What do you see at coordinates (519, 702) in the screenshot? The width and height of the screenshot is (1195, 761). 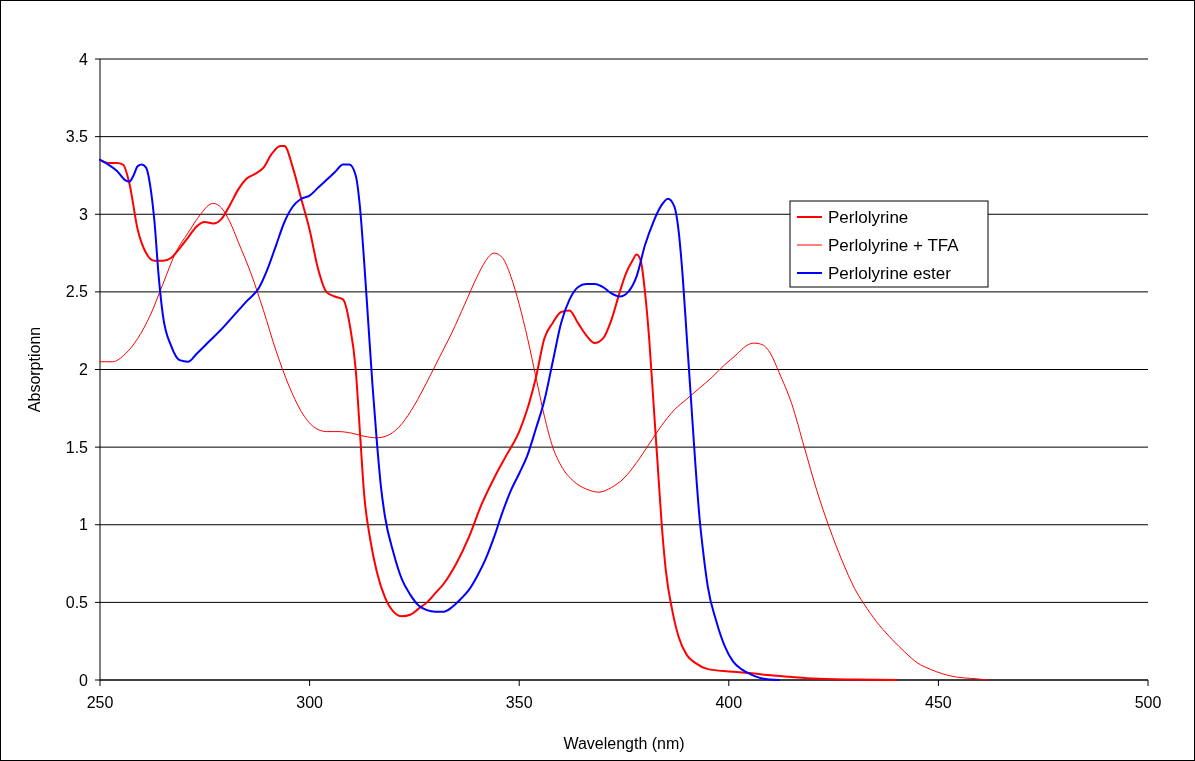 I see `x-tick-label: 350` at bounding box center [519, 702].